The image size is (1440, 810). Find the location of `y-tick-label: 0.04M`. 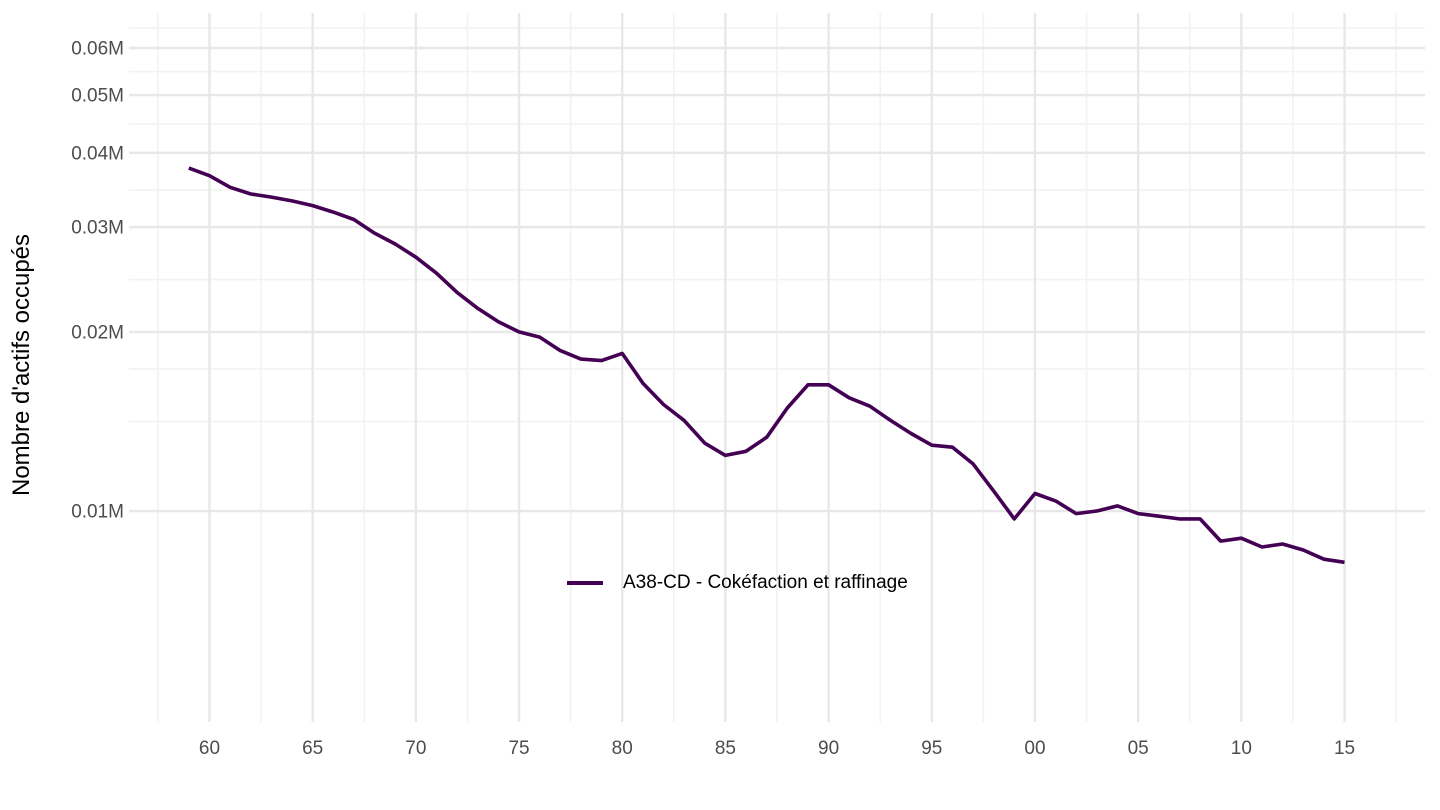

y-tick-label: 0.04M is located at coordinates (97, 153).